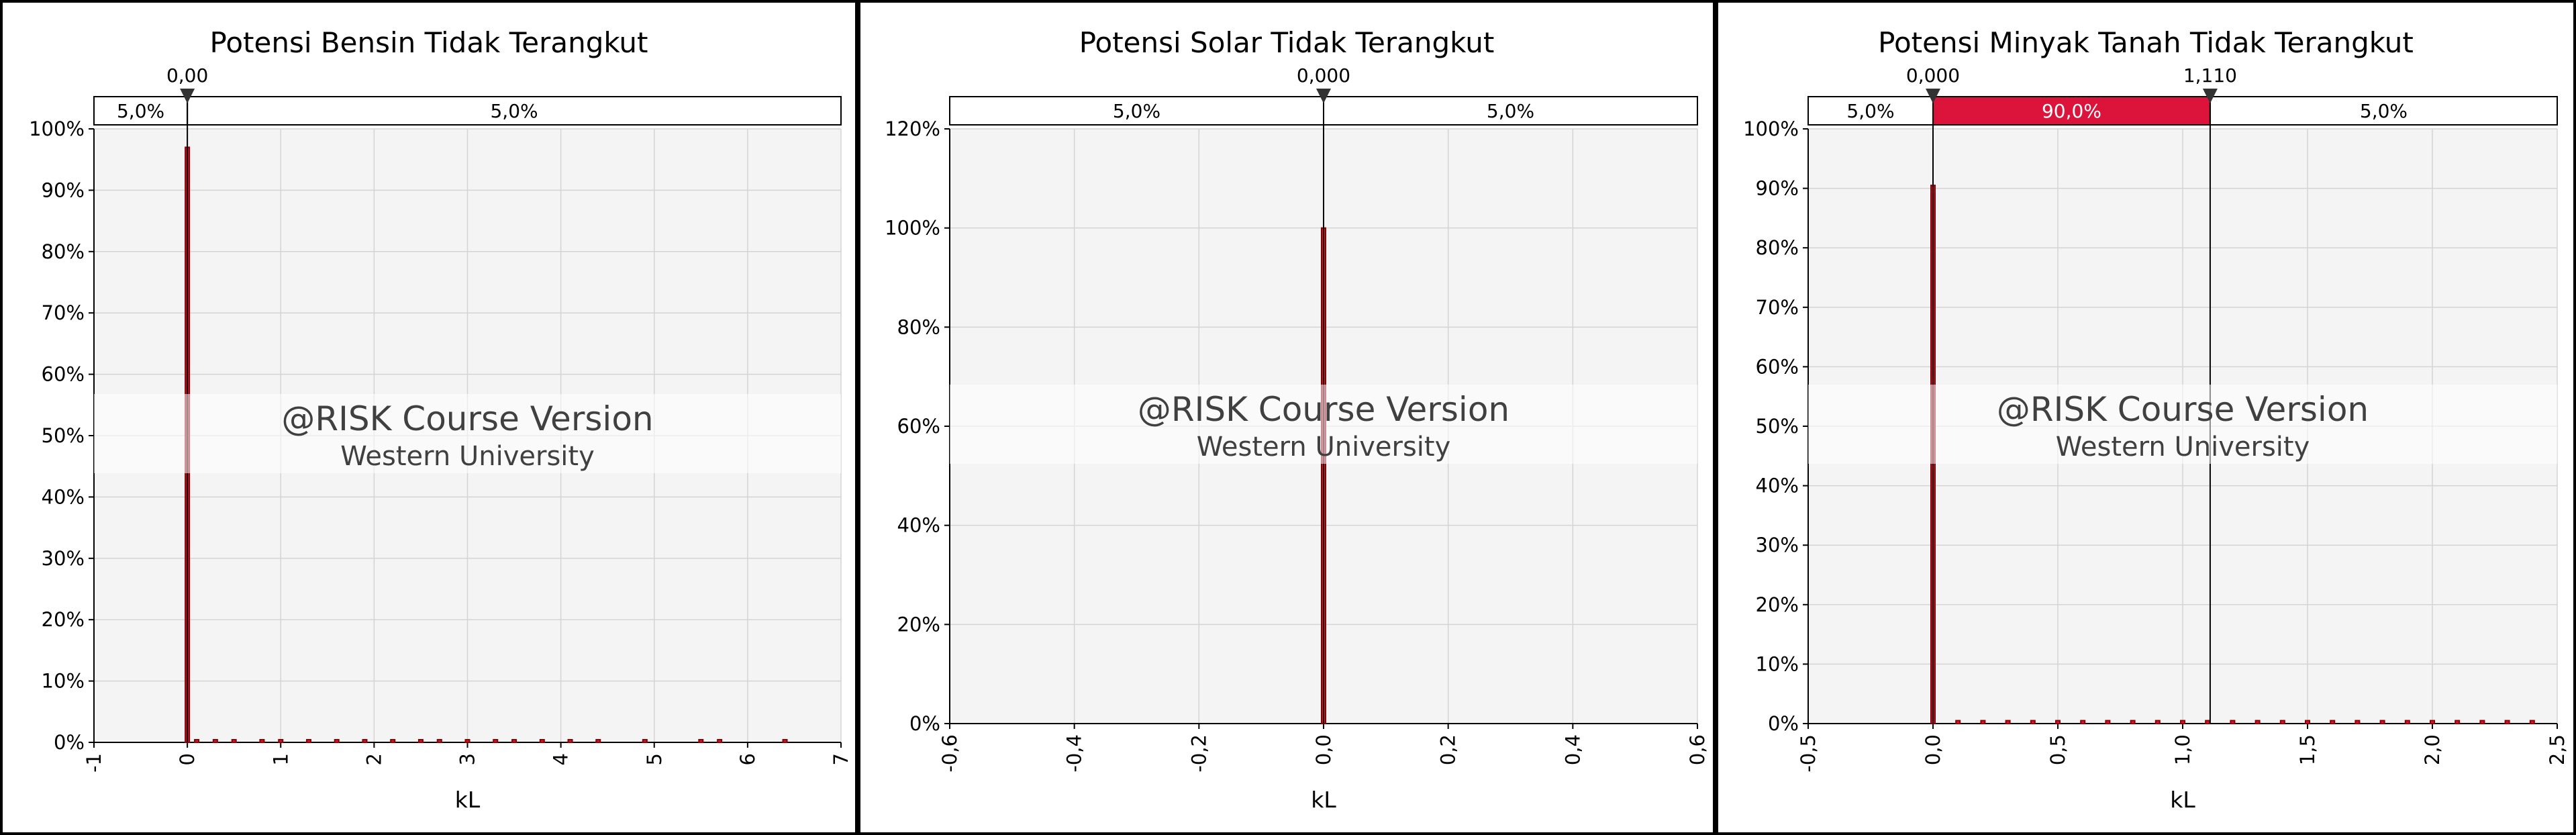 The height and width of the screenshot is (835, 2576). I want to click on x-tick-label: 1, so click(280, 759).